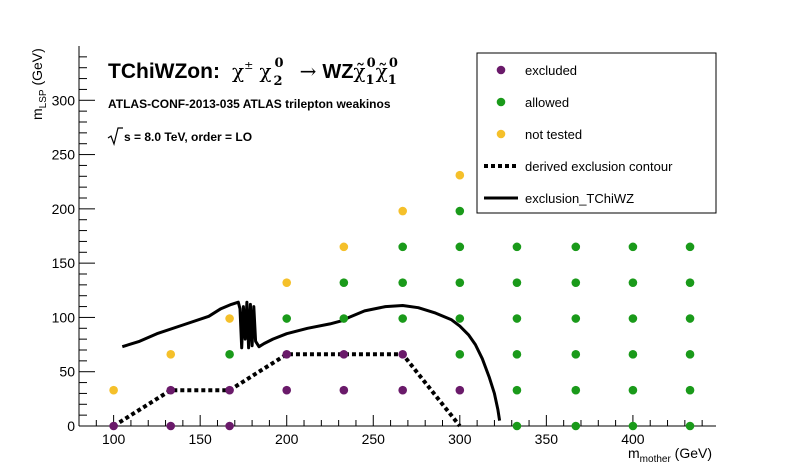  Describe the element at coordinates (200, 439) in the screenshot. I see `x-tick-label: 150` at that location.